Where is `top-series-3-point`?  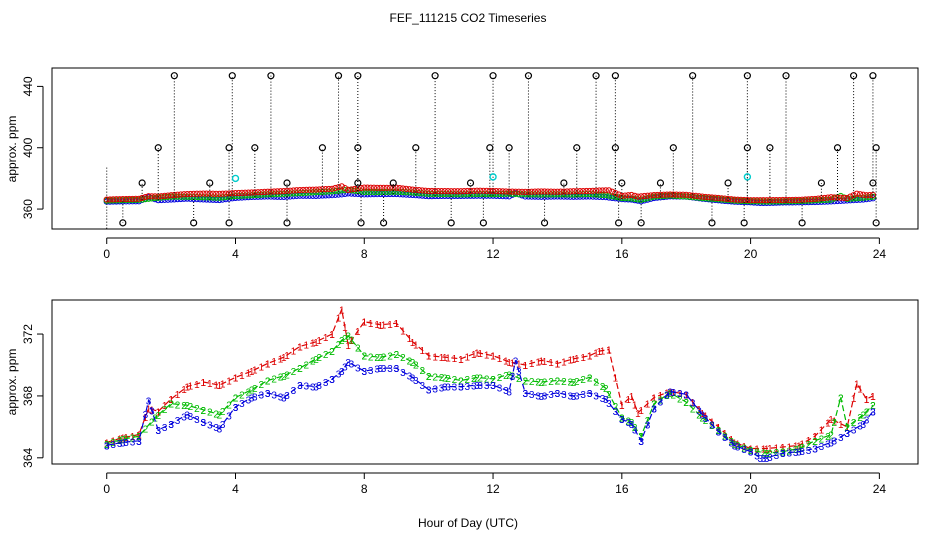 top-series-3-point is located at coordinates (312, 195).